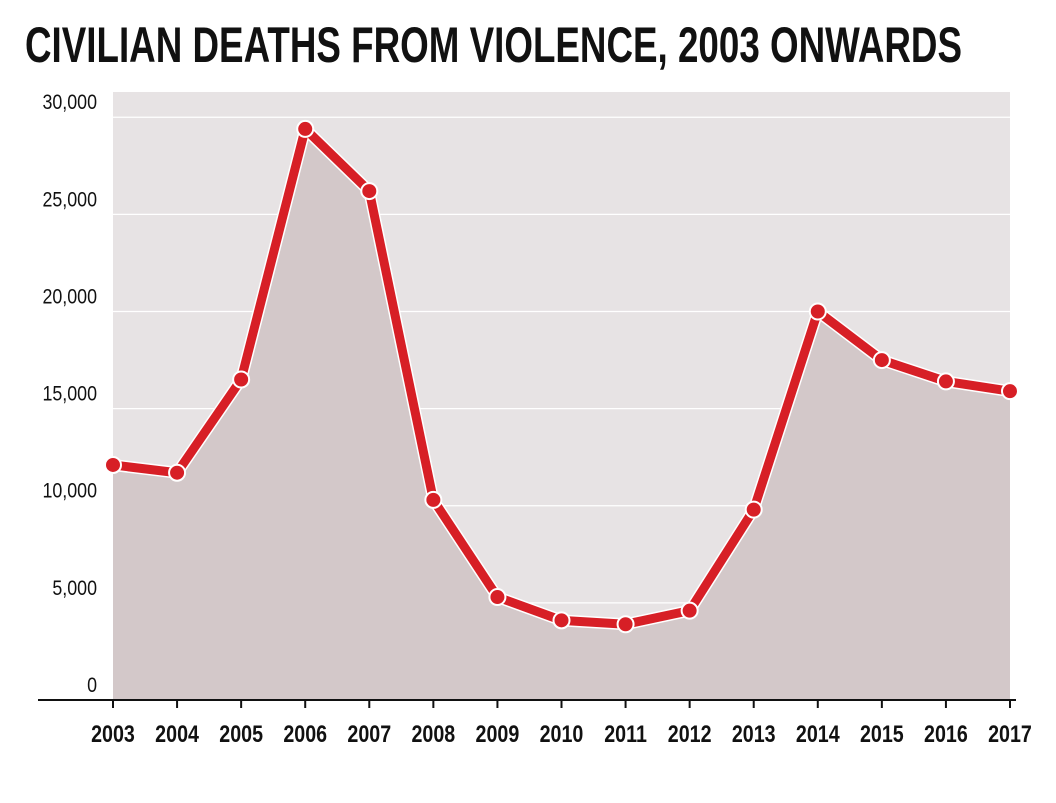 This screenshot has width=1056, height=803. Describe the element at coordinates (1010, 733) in the screenshot. I see `x-tick-label: 2017` at that location.